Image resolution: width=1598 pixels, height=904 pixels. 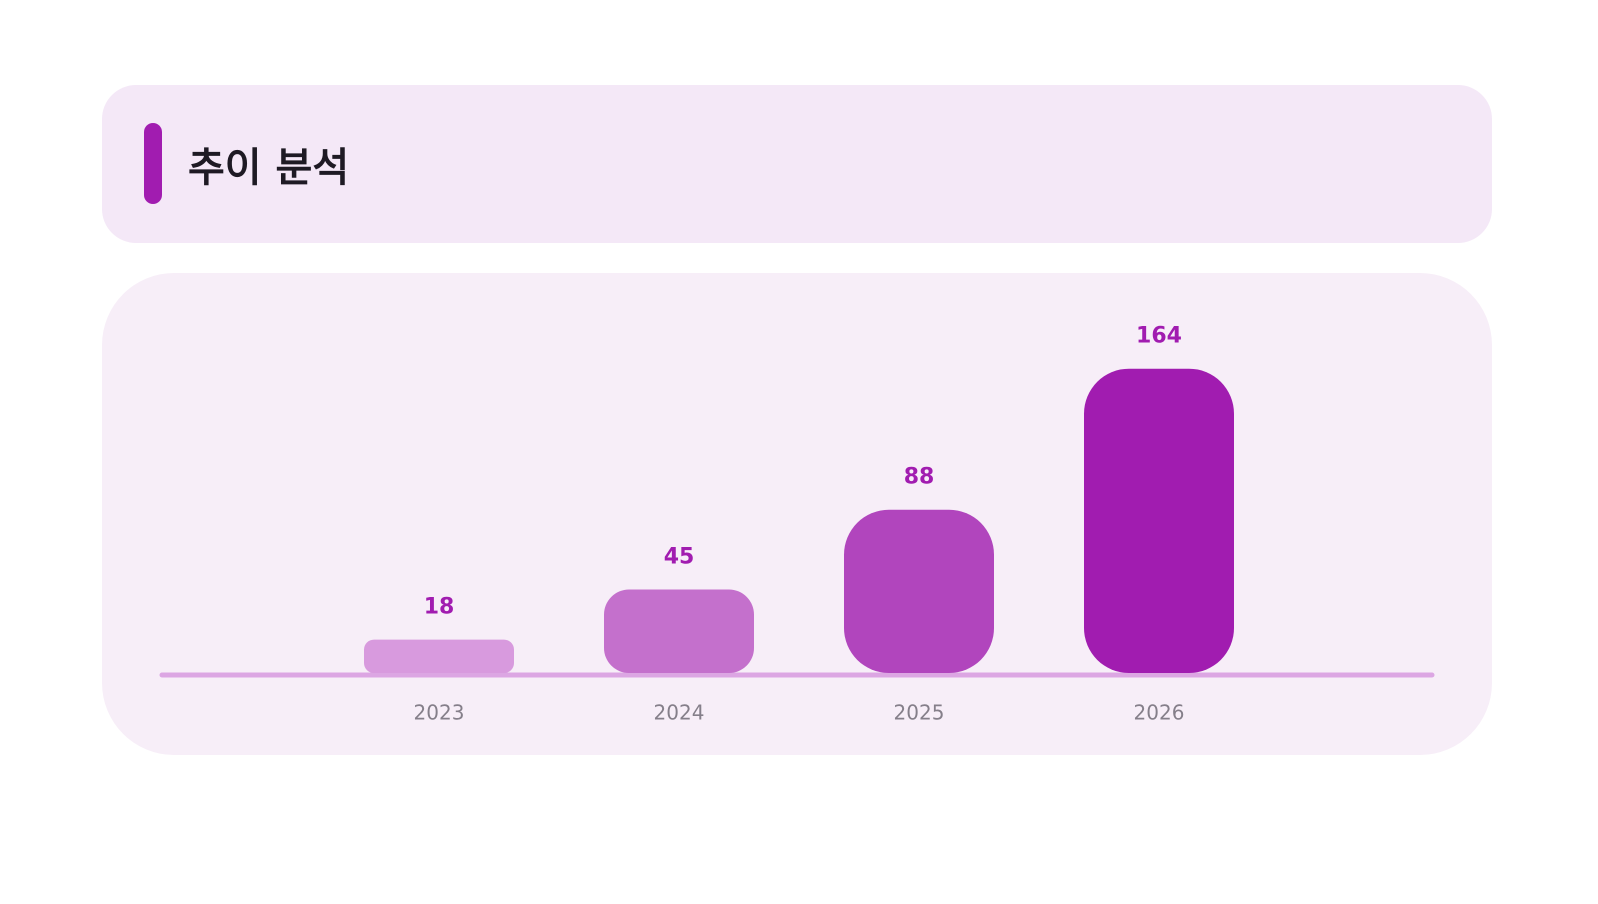 What do you see at coordinates (1159, 336) in the screenshot?
I see `value-label: 164` at bounding box center [1159, 336].